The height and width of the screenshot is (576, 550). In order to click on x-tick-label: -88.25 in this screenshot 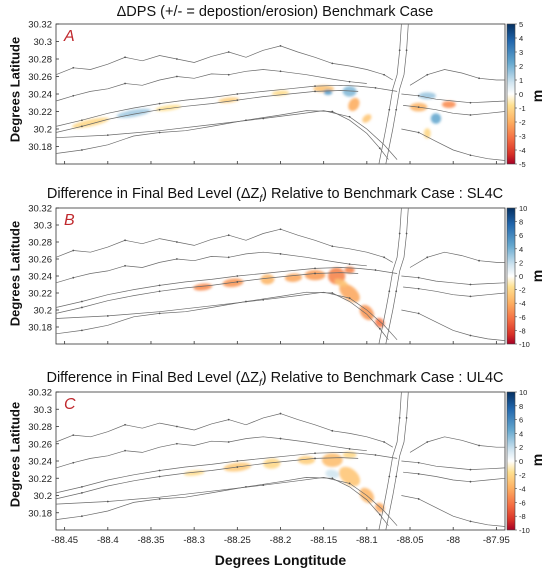, I will do `click(237, 540)`.